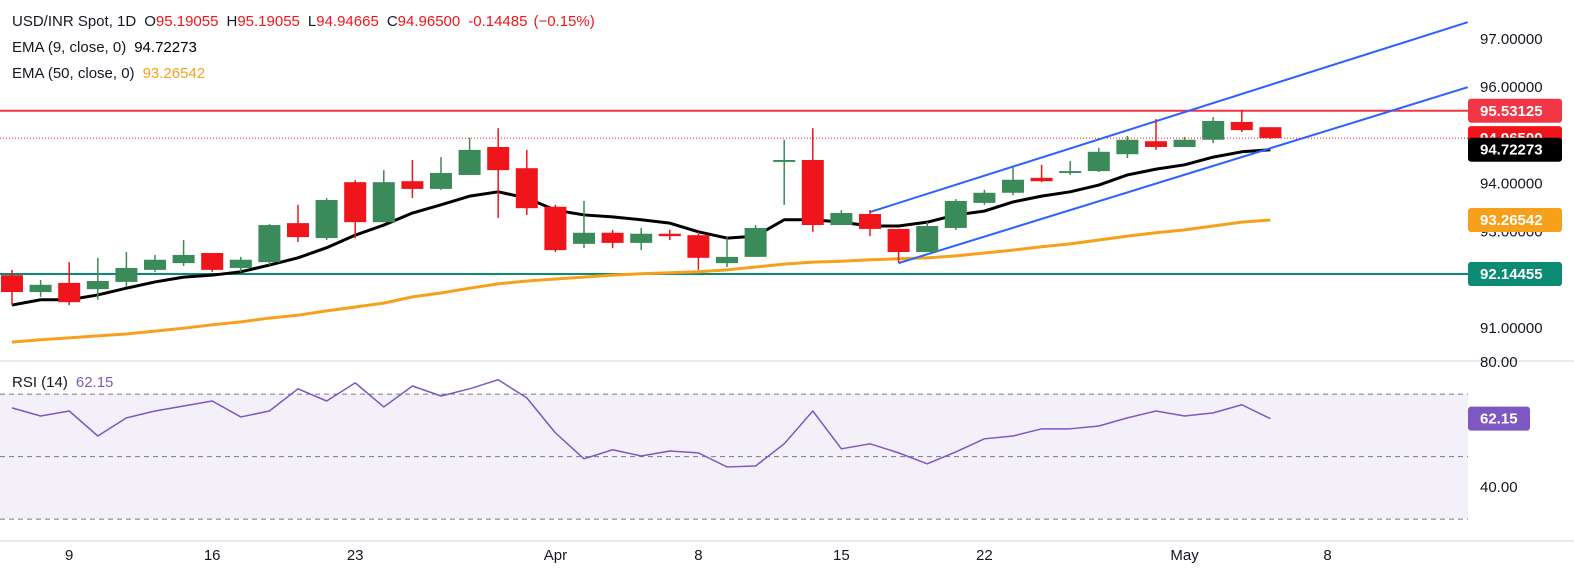  What do you see at coordinates (212, 555) in the screenshot?
I see `x-tick-label: 16` at bounding box center [212, 555].